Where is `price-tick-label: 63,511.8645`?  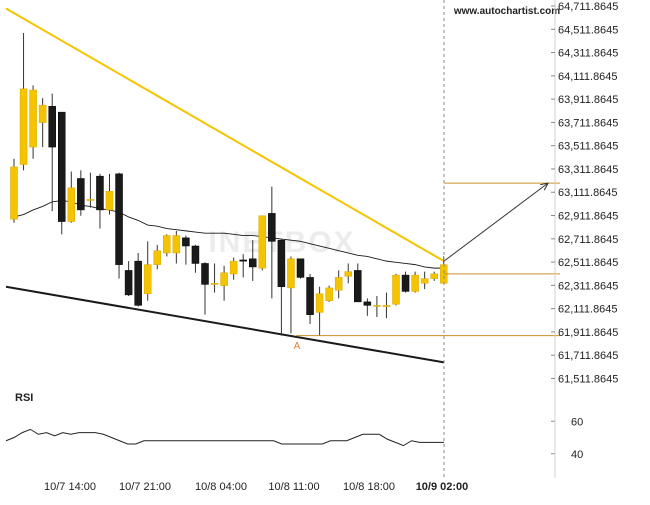
price-tick-label: 63,511.8645 is located at coordinates (588, 147).